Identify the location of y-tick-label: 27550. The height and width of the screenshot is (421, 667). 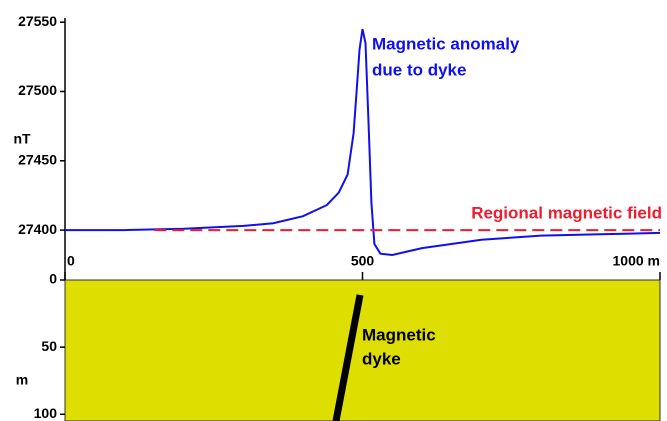
(37, 21).